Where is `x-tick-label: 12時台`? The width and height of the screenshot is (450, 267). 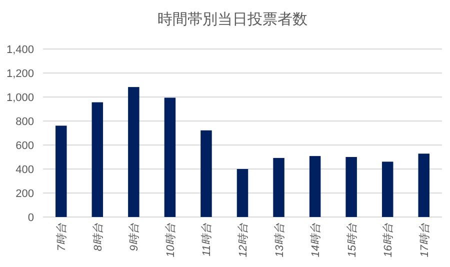
x-tick-label: 12時台 is located at coordinates (243, 240).